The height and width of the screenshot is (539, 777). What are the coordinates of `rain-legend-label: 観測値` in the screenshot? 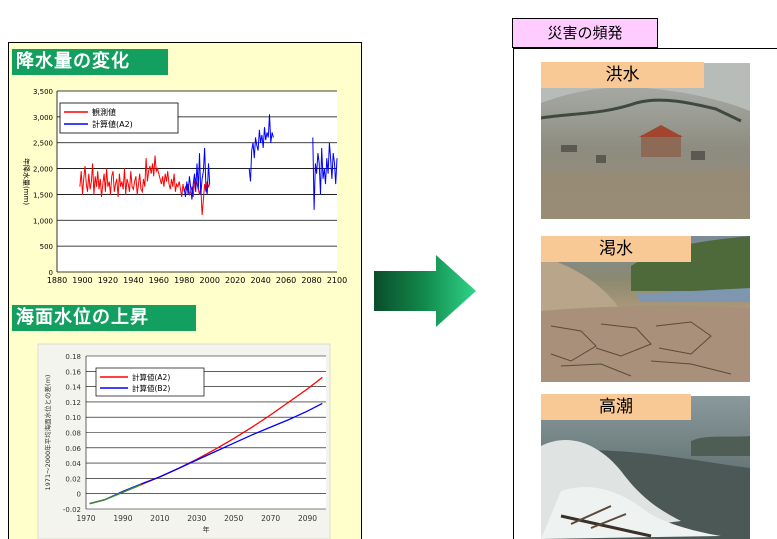 It's located at (104, 112).